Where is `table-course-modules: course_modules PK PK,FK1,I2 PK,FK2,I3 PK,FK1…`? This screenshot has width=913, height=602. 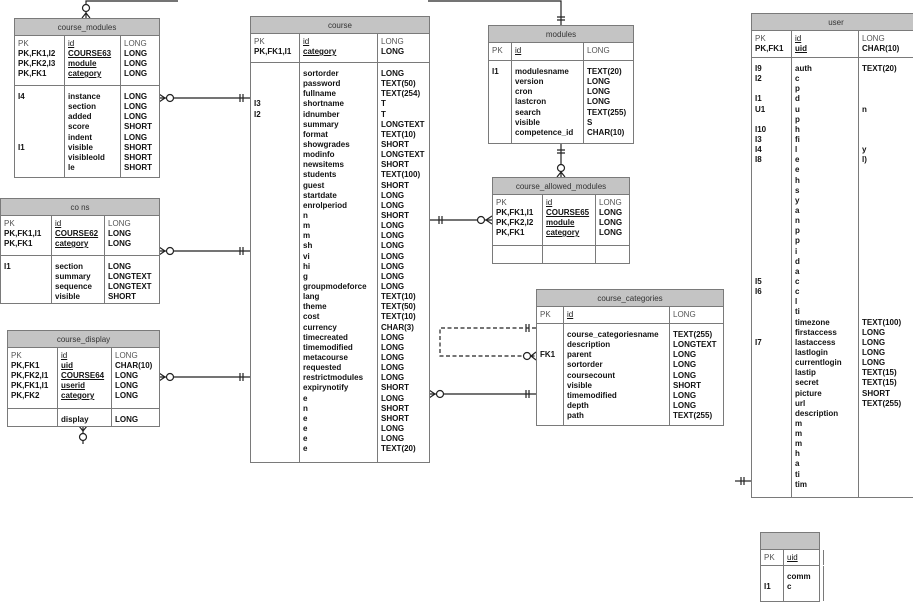
table-course-modules: course_modules PK PK,FK1,I2 PK,FK2,I3 PK,FK1… is located at coordinates (87, 98).